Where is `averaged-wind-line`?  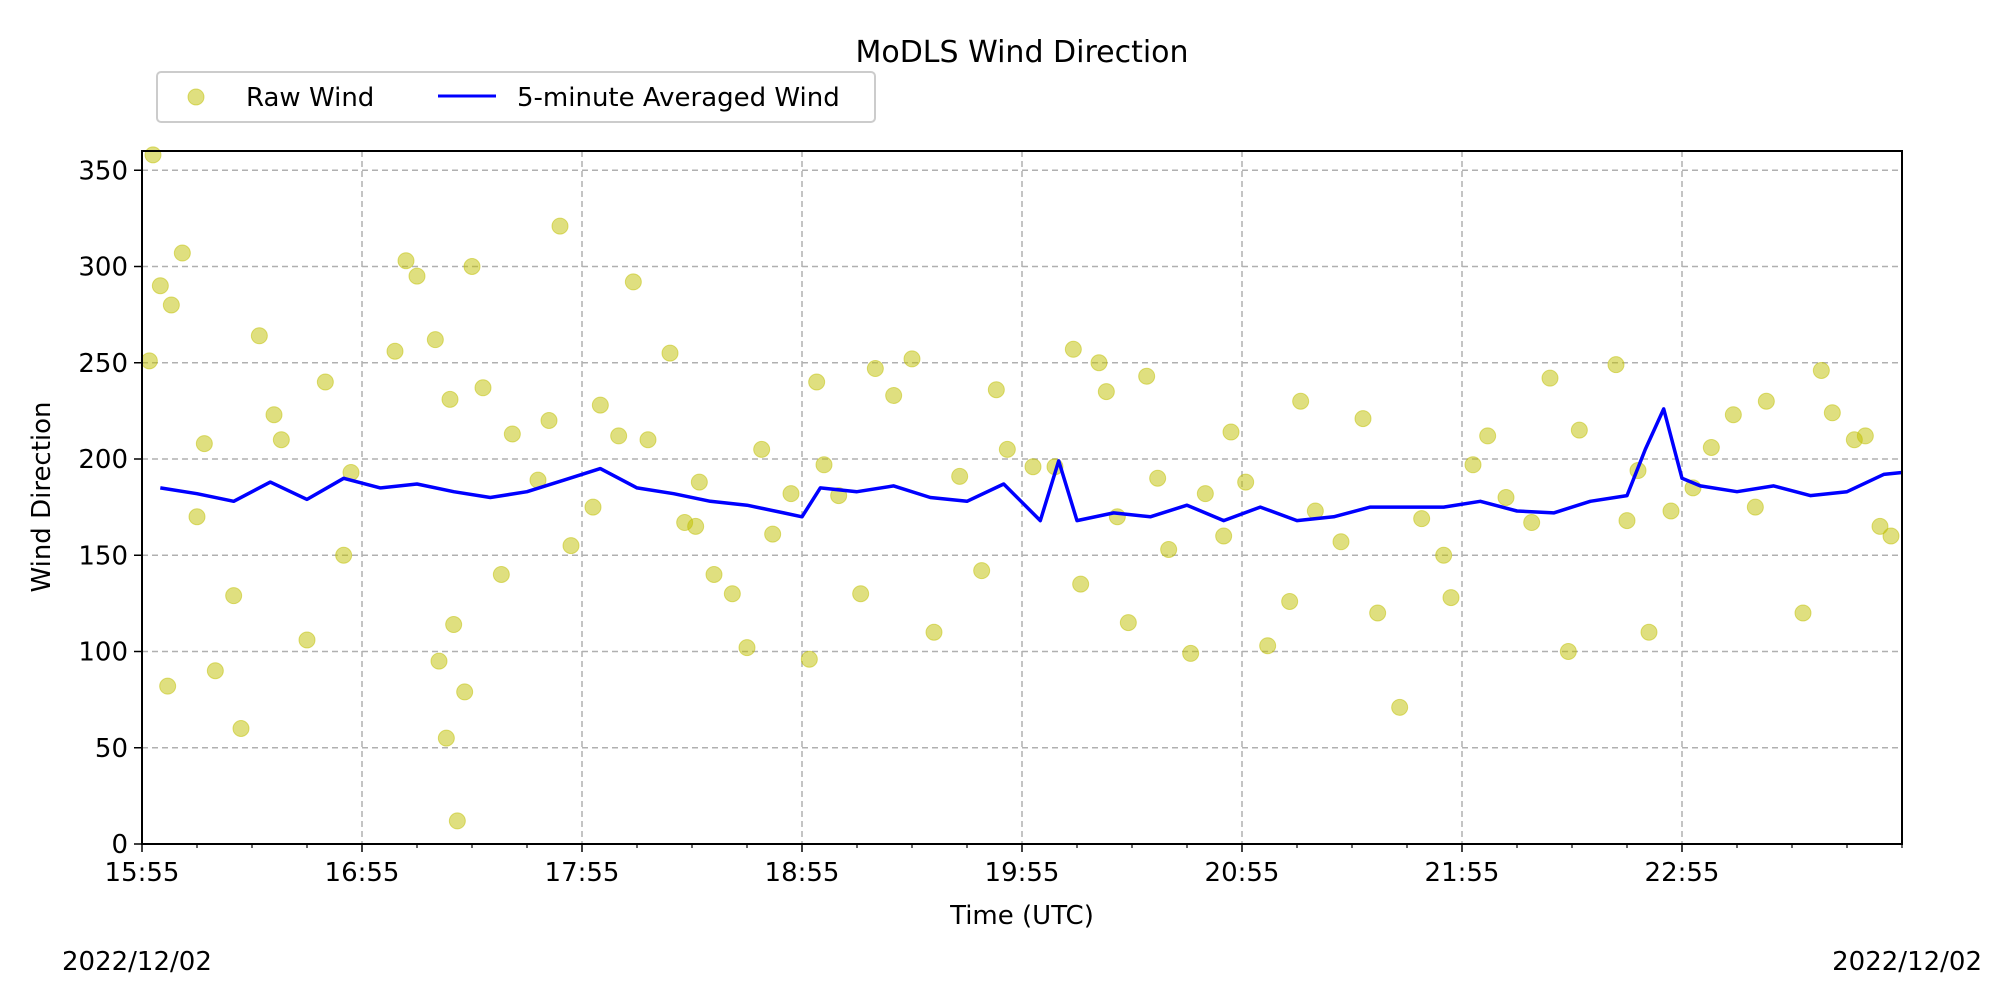
averaged-wind-line is located at coordinates (1031, 465).